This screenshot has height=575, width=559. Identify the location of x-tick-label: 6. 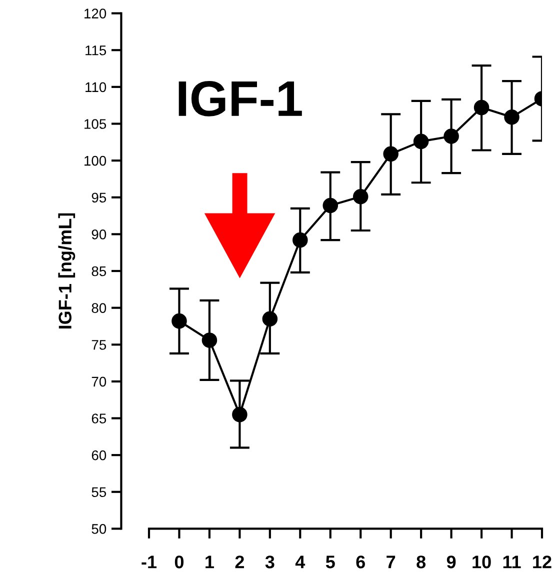
(360, 562).